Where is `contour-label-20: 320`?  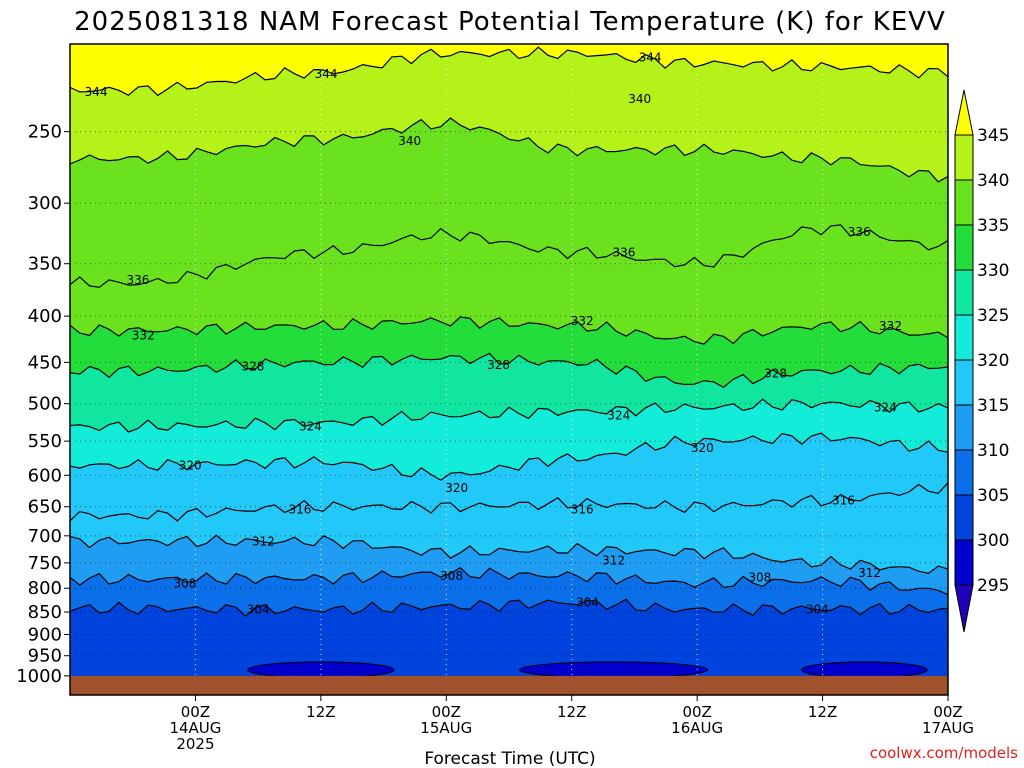
contour-label-20: 320 is located at coordinates (702, 448).